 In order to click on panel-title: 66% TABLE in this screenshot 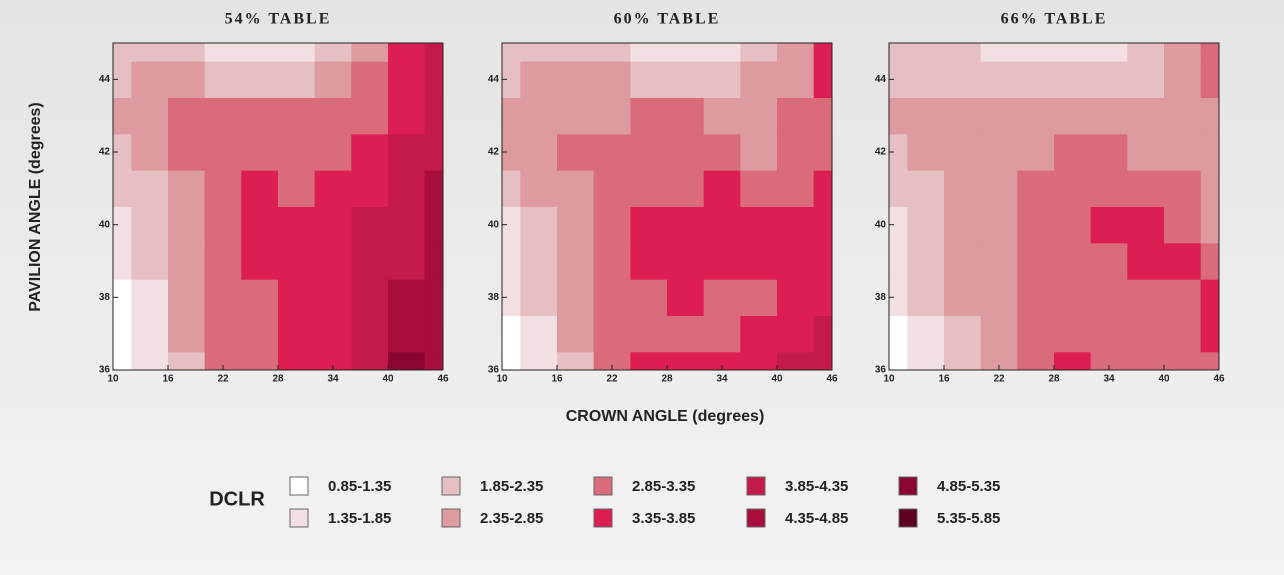, I will do `click(1054, 19)`.